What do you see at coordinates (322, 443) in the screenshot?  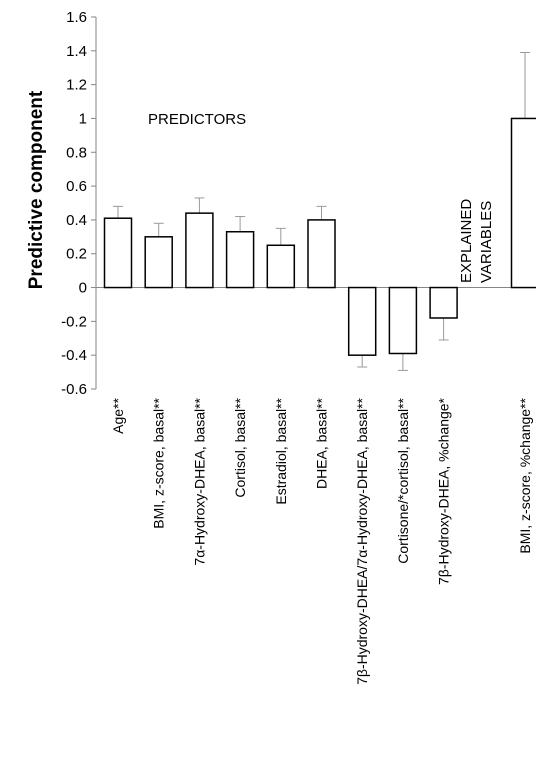 I see `category-label: DHEA, basal**` at bounding box center [322, 443].